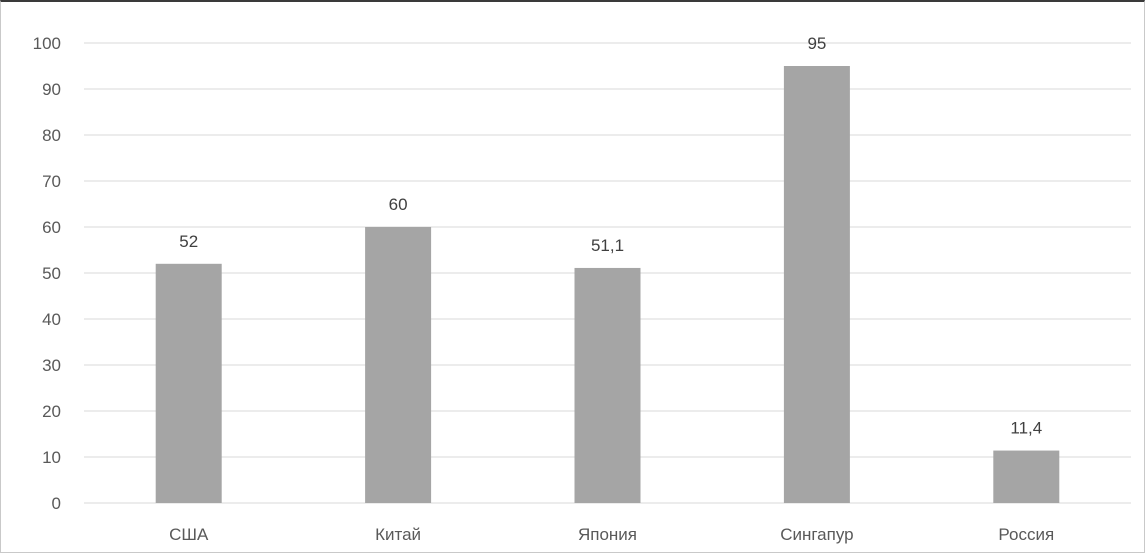 This screenshot has width=1147, height=555. What do you see at coordinates (1026, 428) in the screenshot?
I see `data-label: 11,4` at bounding box center [1026, 428].